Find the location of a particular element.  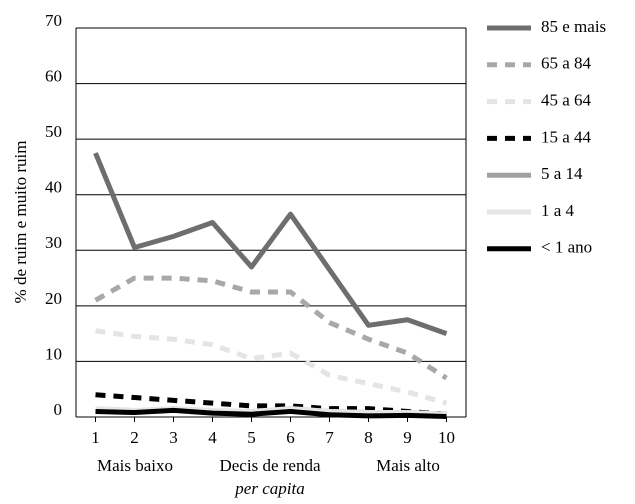

y-tick-label: 0 is located at coordinates (58, 409).